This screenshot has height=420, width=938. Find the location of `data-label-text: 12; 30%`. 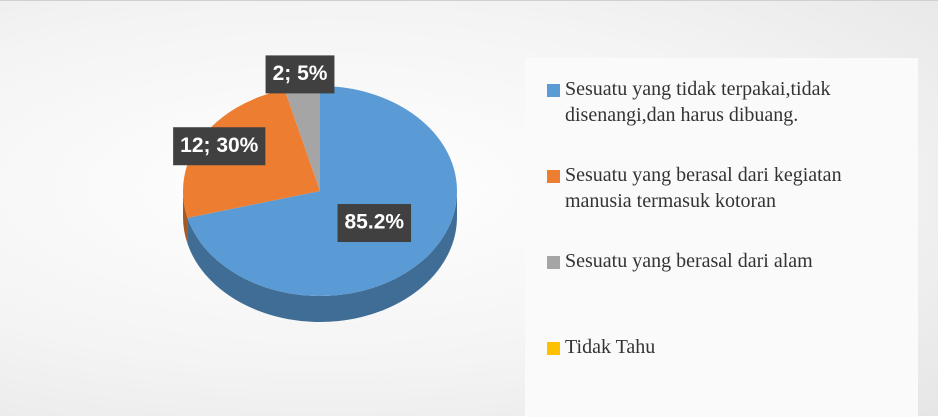

data-label-text: 12; 30% is located at coordinates (219, 145).